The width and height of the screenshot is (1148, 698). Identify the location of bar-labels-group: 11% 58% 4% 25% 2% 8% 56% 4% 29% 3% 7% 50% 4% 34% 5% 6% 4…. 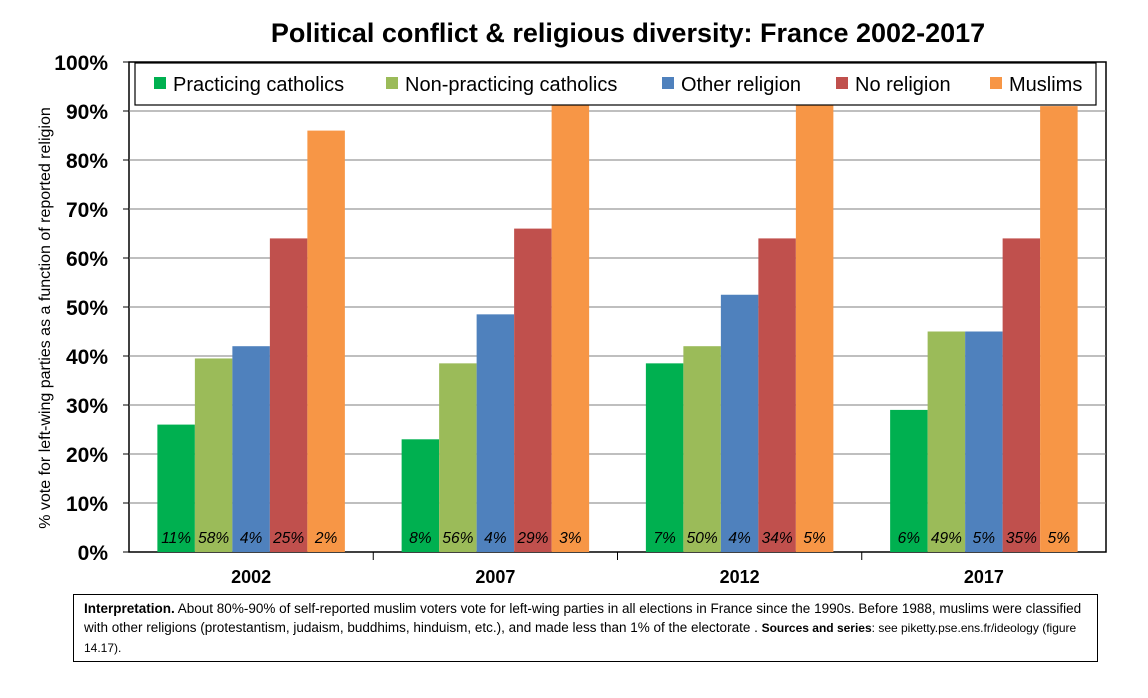
(615, 538).